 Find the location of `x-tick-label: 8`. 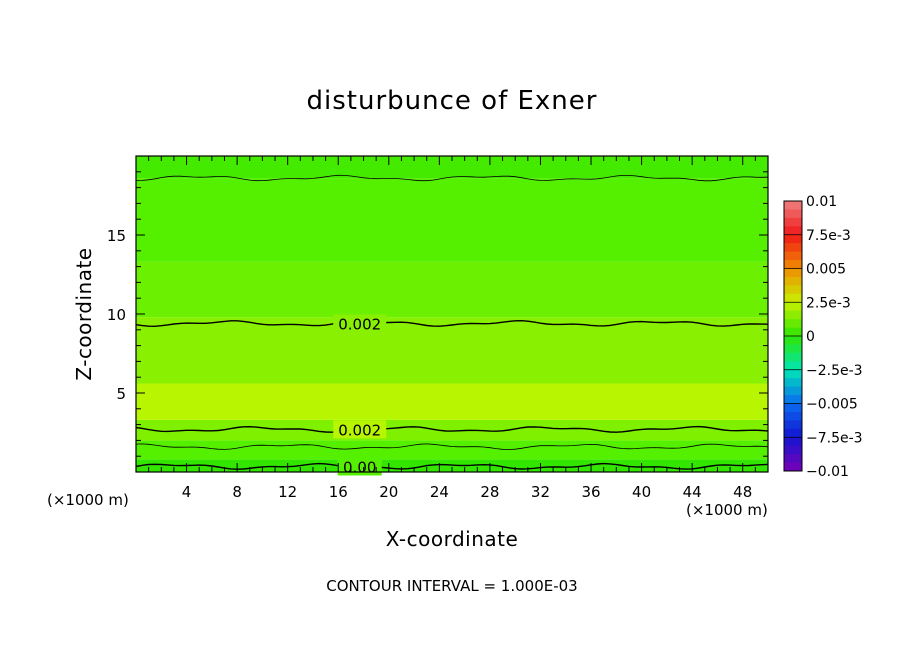

x-tick-label: 8 is located at coordinates (237, 492).